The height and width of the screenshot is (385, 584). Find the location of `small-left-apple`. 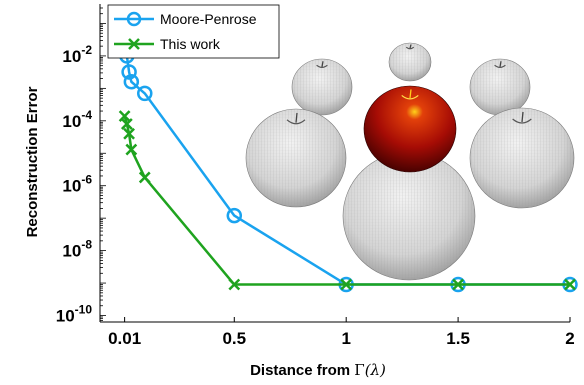

small-left-apple is located at coordinates (322, 87).